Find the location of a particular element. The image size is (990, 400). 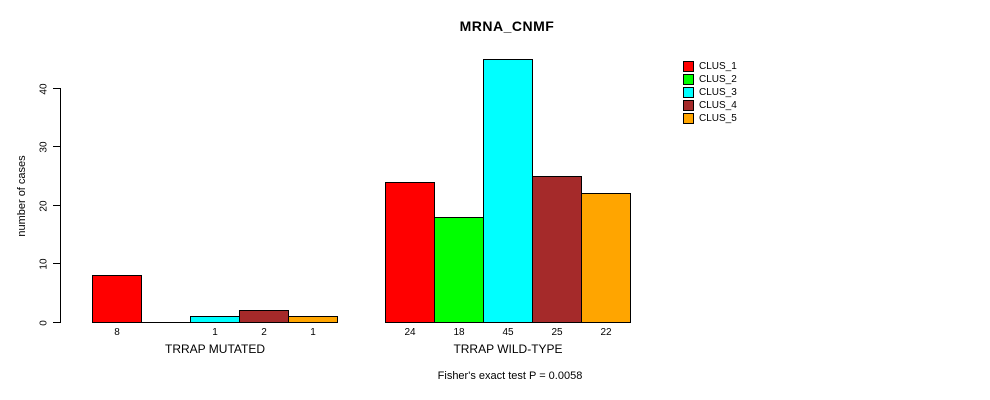

legend-label: CLUS_5 is located at coordinates (718, 118).